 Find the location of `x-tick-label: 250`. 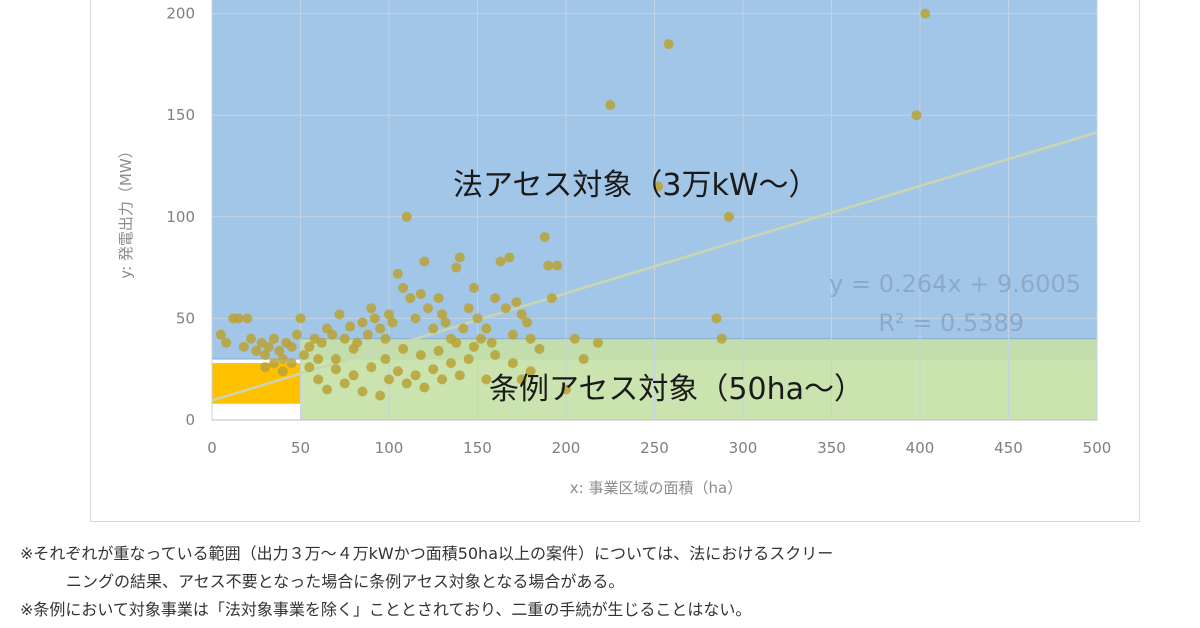

x-tick-label: 250 is located at coordinates (654, 448).